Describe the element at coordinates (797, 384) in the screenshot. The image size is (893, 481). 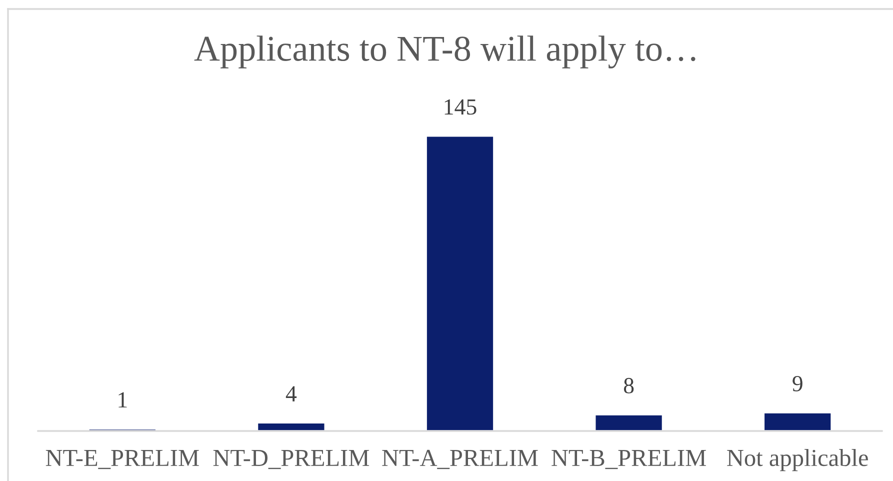
I see `data-label: 9` at that location.